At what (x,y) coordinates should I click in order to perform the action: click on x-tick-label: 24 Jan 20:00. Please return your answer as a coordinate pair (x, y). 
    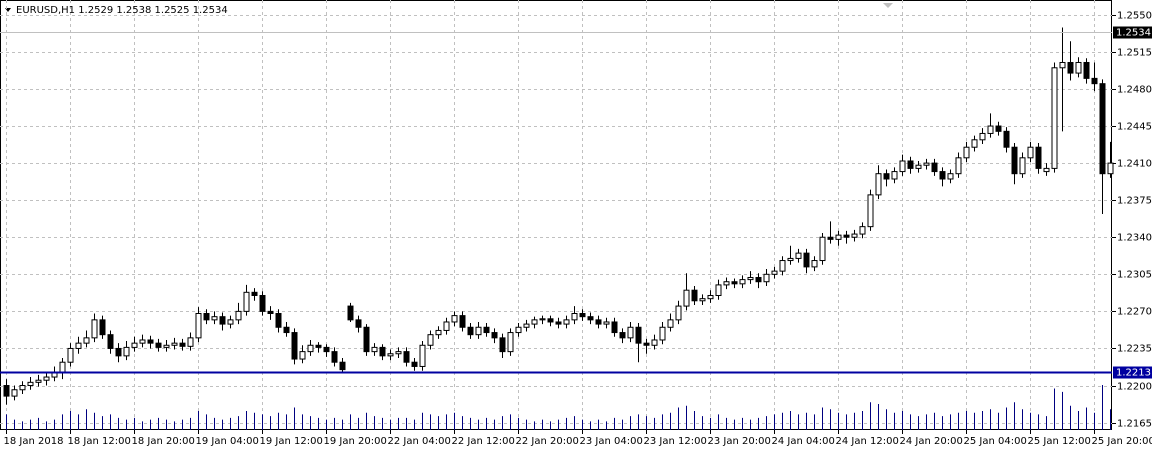
    Looking at the image, I should click on (931, 441).